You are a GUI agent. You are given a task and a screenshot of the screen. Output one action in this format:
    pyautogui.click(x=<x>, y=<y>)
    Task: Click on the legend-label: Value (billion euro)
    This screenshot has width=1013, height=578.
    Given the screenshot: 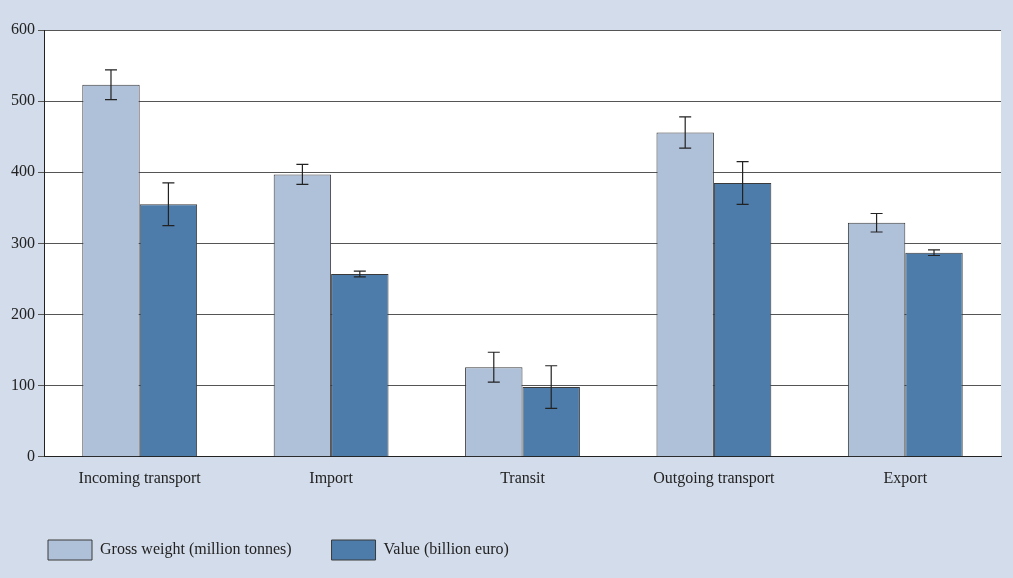 What is the action you would take?
    pyautogui.click(x=446, y=549)
    